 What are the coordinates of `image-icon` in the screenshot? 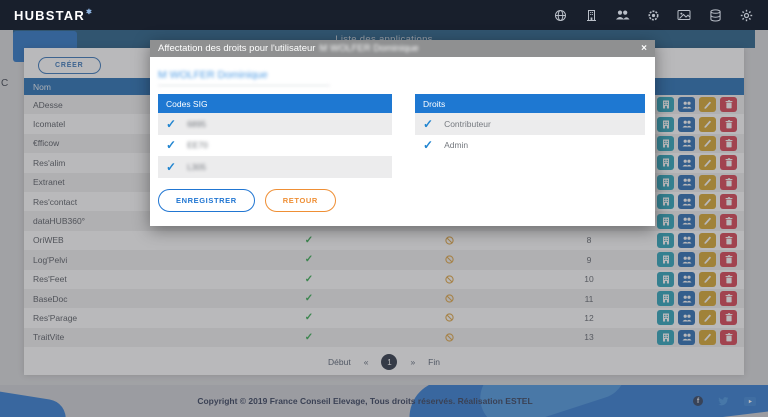 It's located at (684, 15).